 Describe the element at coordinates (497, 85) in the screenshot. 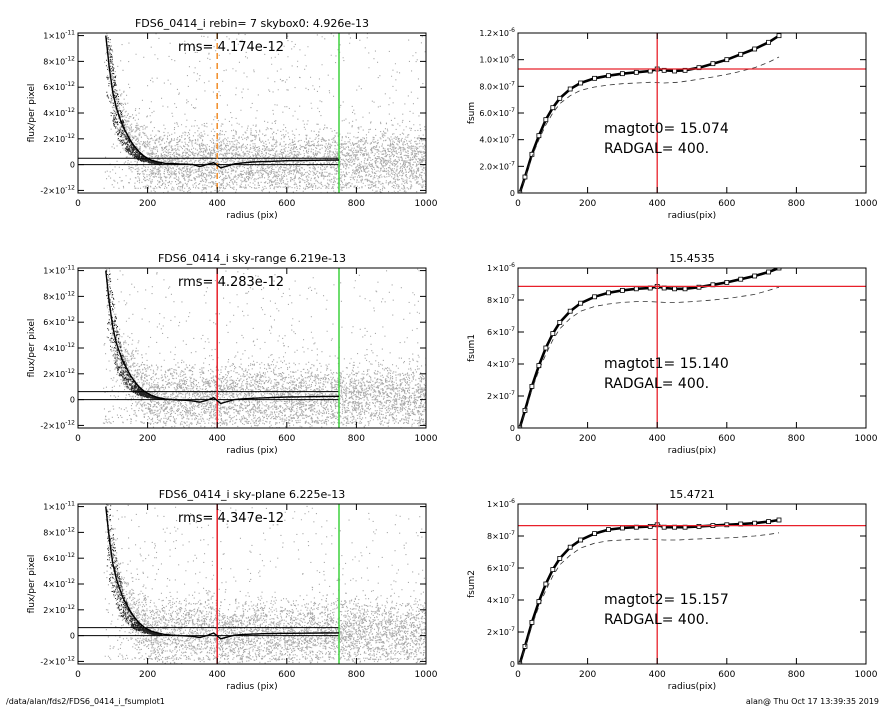

I see `y-tick-label: 8.0×10⁻⁷` at that location.